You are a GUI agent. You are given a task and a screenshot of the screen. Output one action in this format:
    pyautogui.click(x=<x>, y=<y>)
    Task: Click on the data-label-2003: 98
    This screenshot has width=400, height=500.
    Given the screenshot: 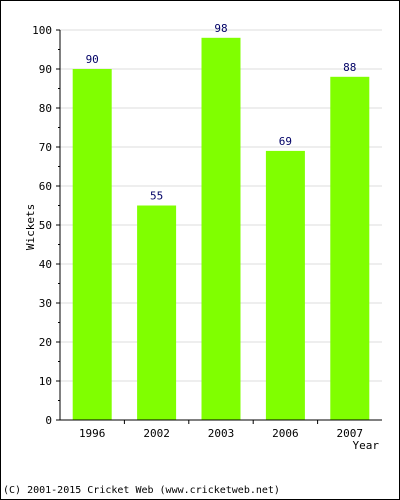 What is the action you would take?
    pyautogui.click(x=220, y=28)
    